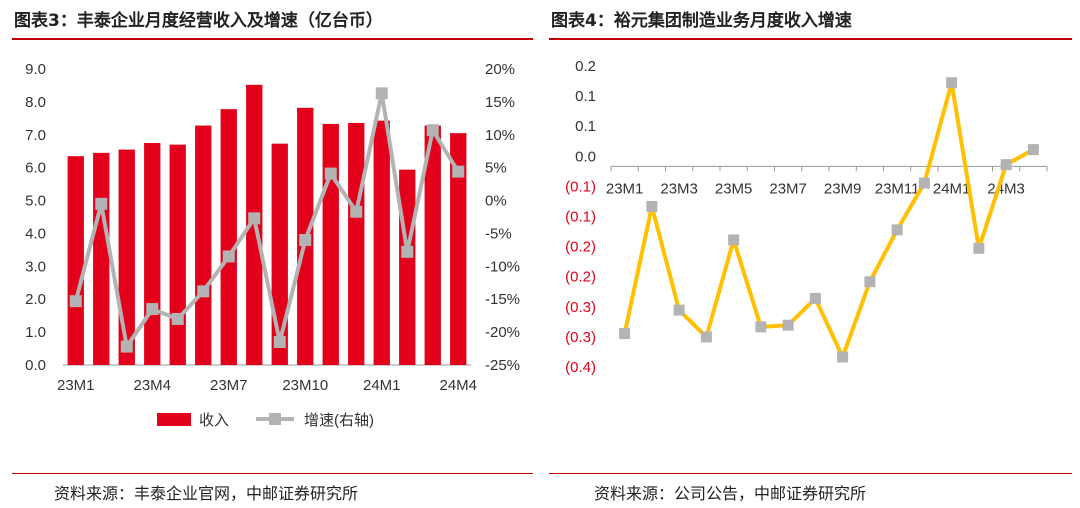 This screenshot has height=508, width=1080. I want to click on right-chart-x-tick-label: 23M9, so click(843, 188).